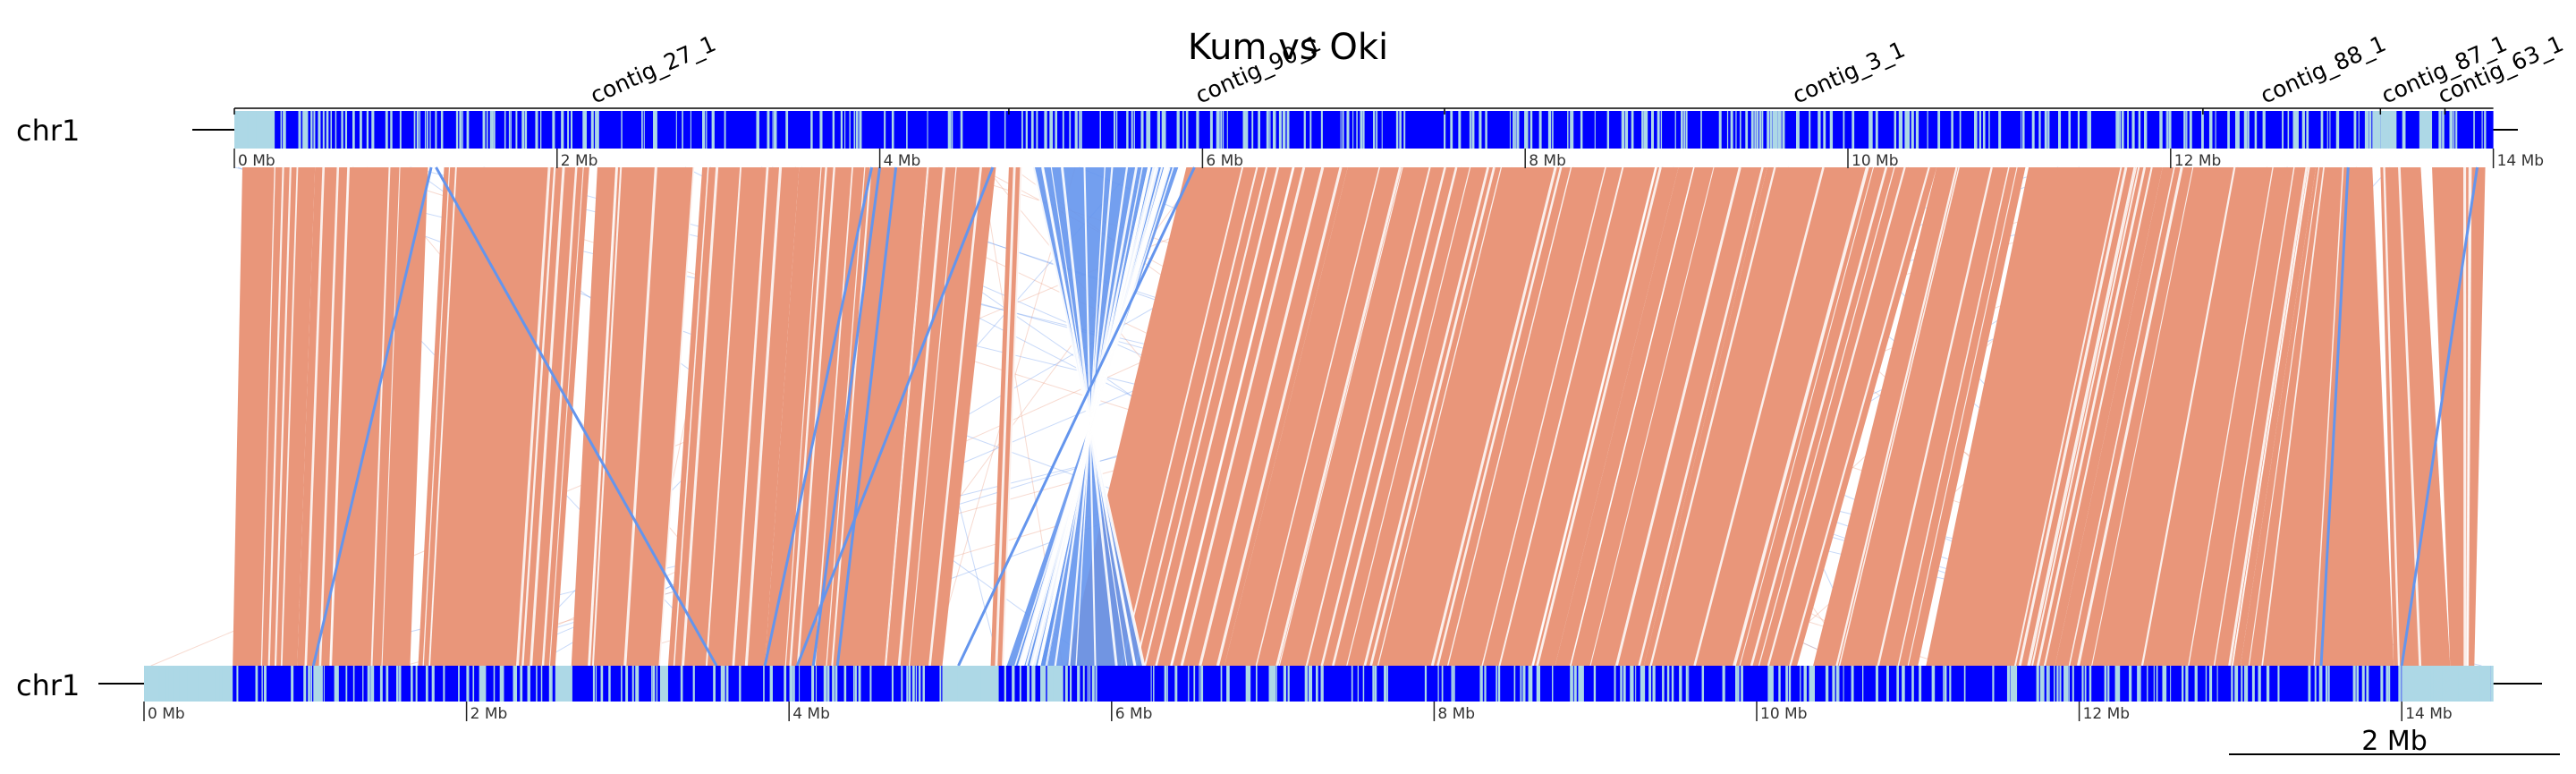  I want to click on track-gap-region, so click(970, 684).